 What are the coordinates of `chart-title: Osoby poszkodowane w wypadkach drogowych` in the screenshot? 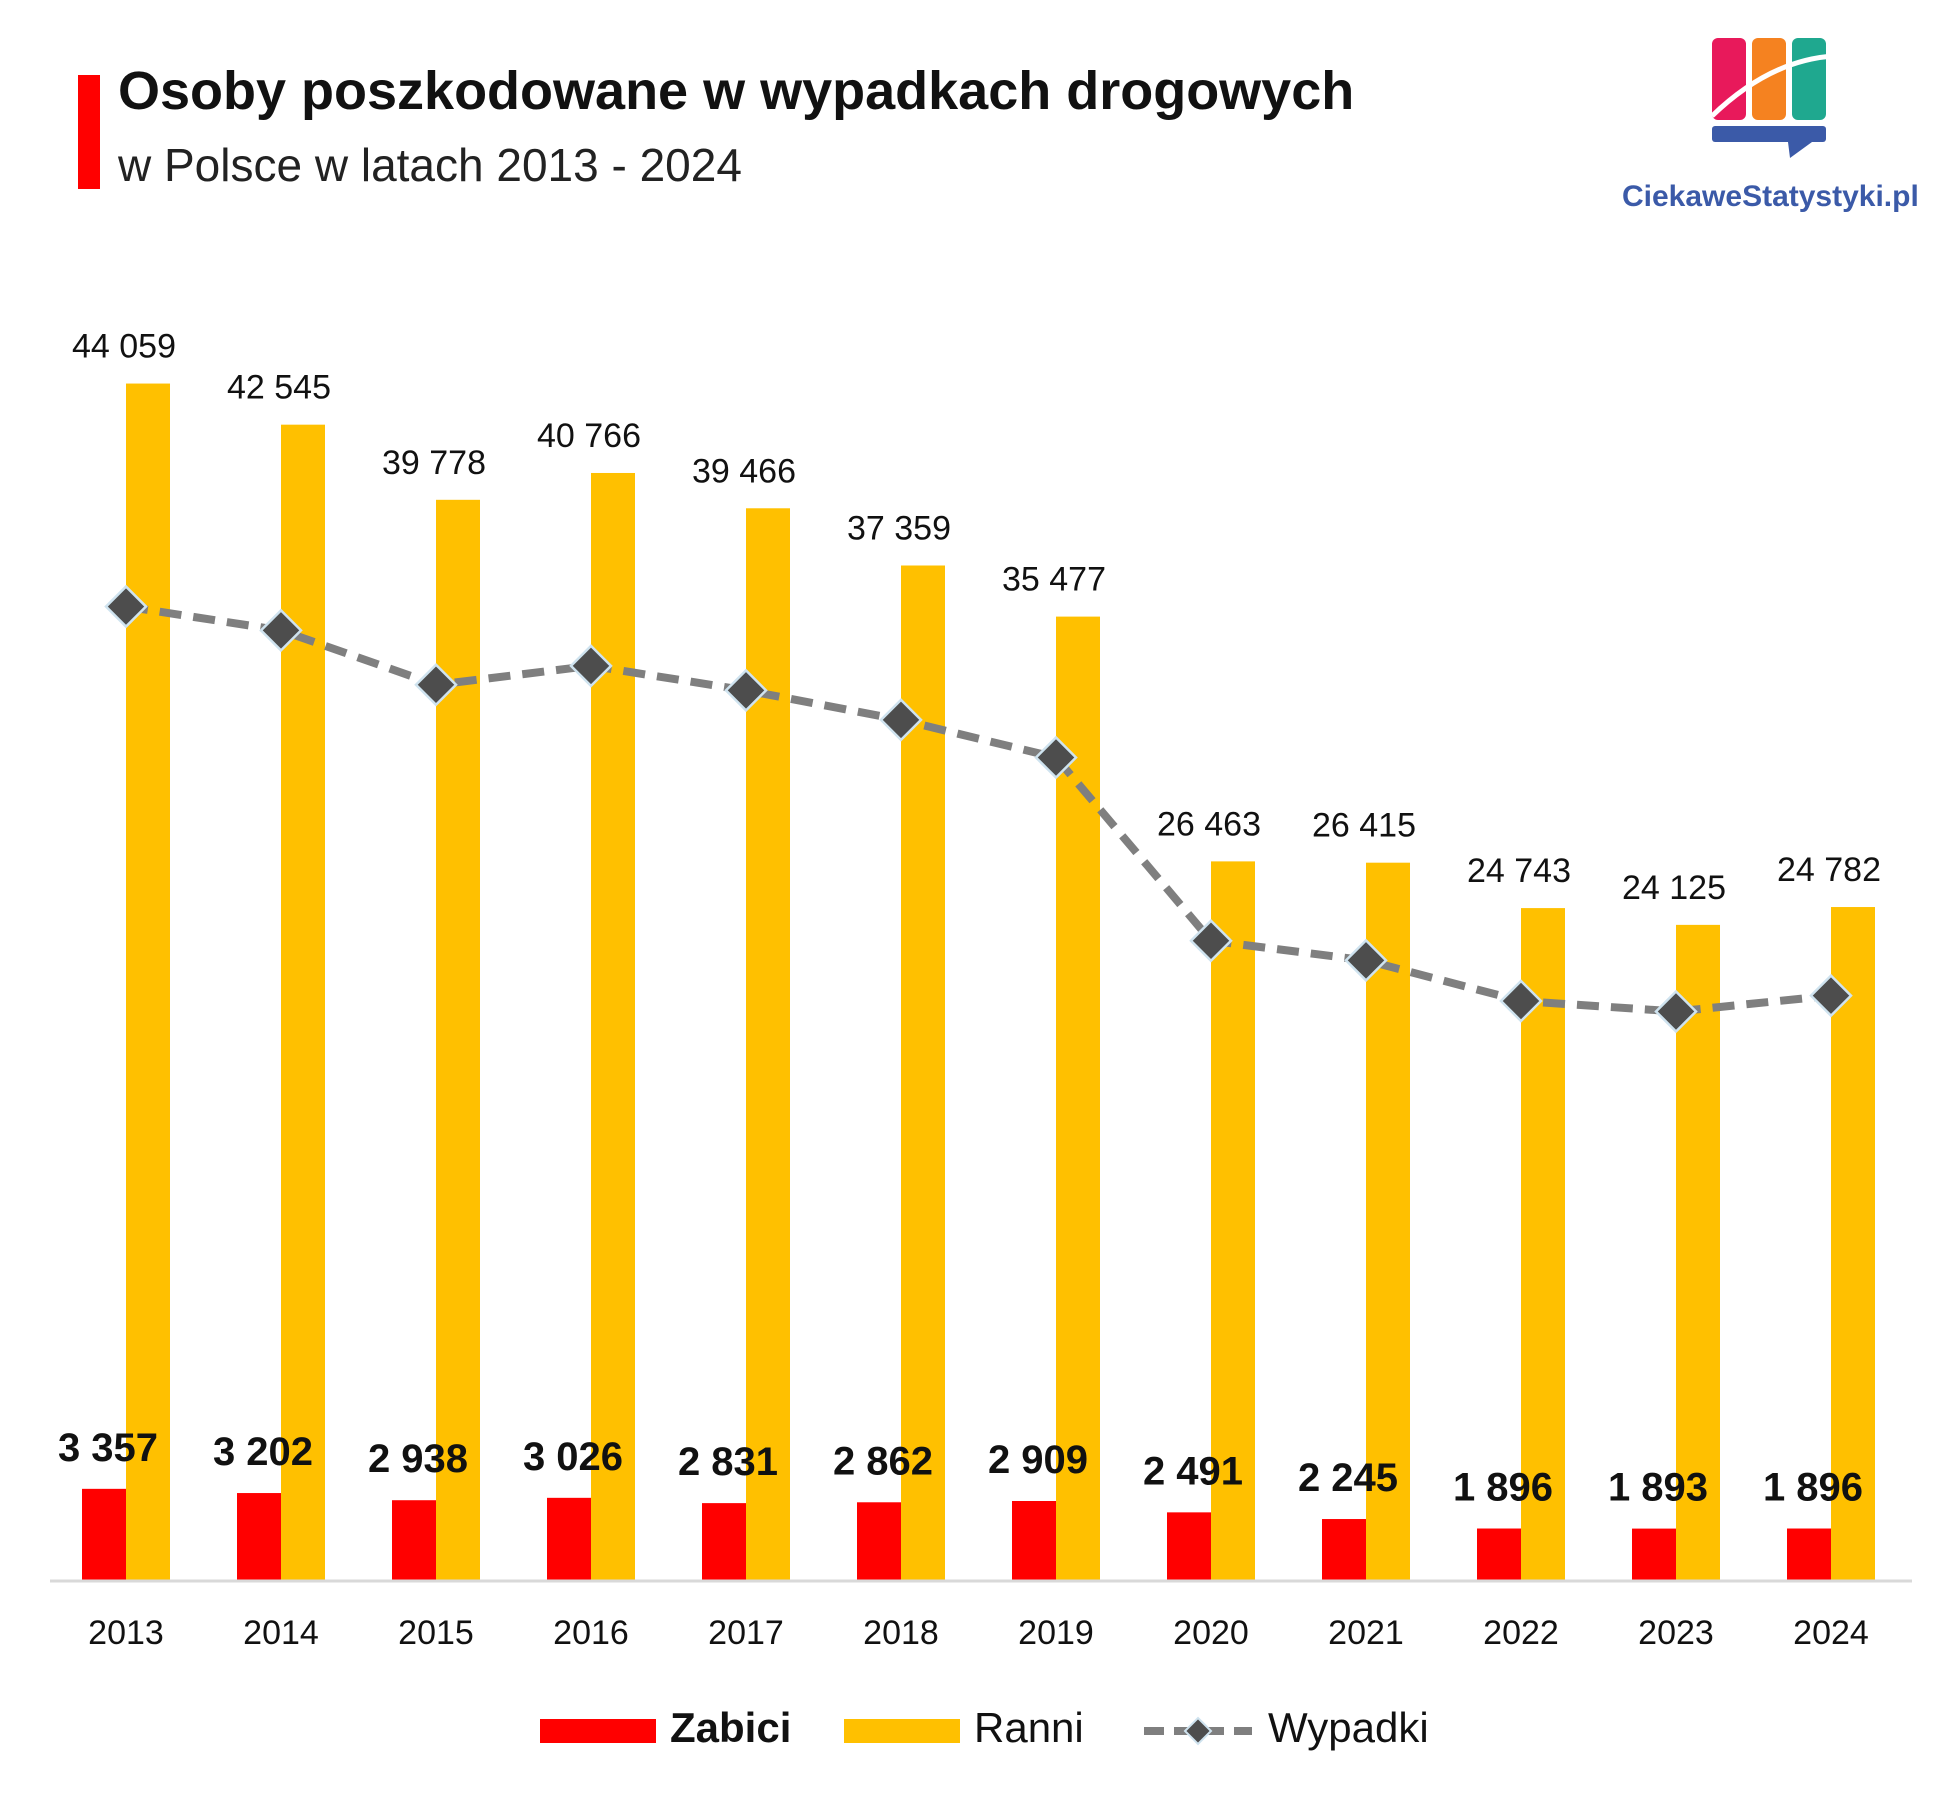 It's located at (736, 91).